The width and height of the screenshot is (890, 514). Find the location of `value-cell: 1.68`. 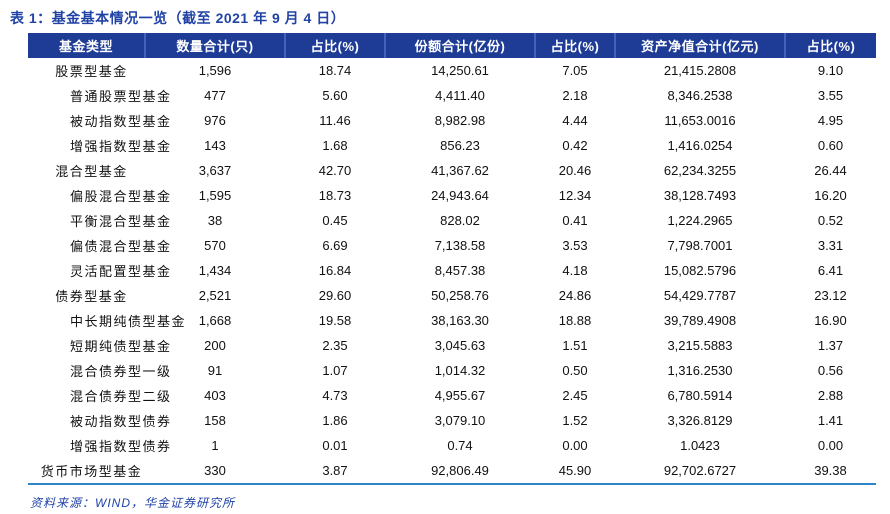

value-cell: 1.68 is located at coordinates (335, 145).